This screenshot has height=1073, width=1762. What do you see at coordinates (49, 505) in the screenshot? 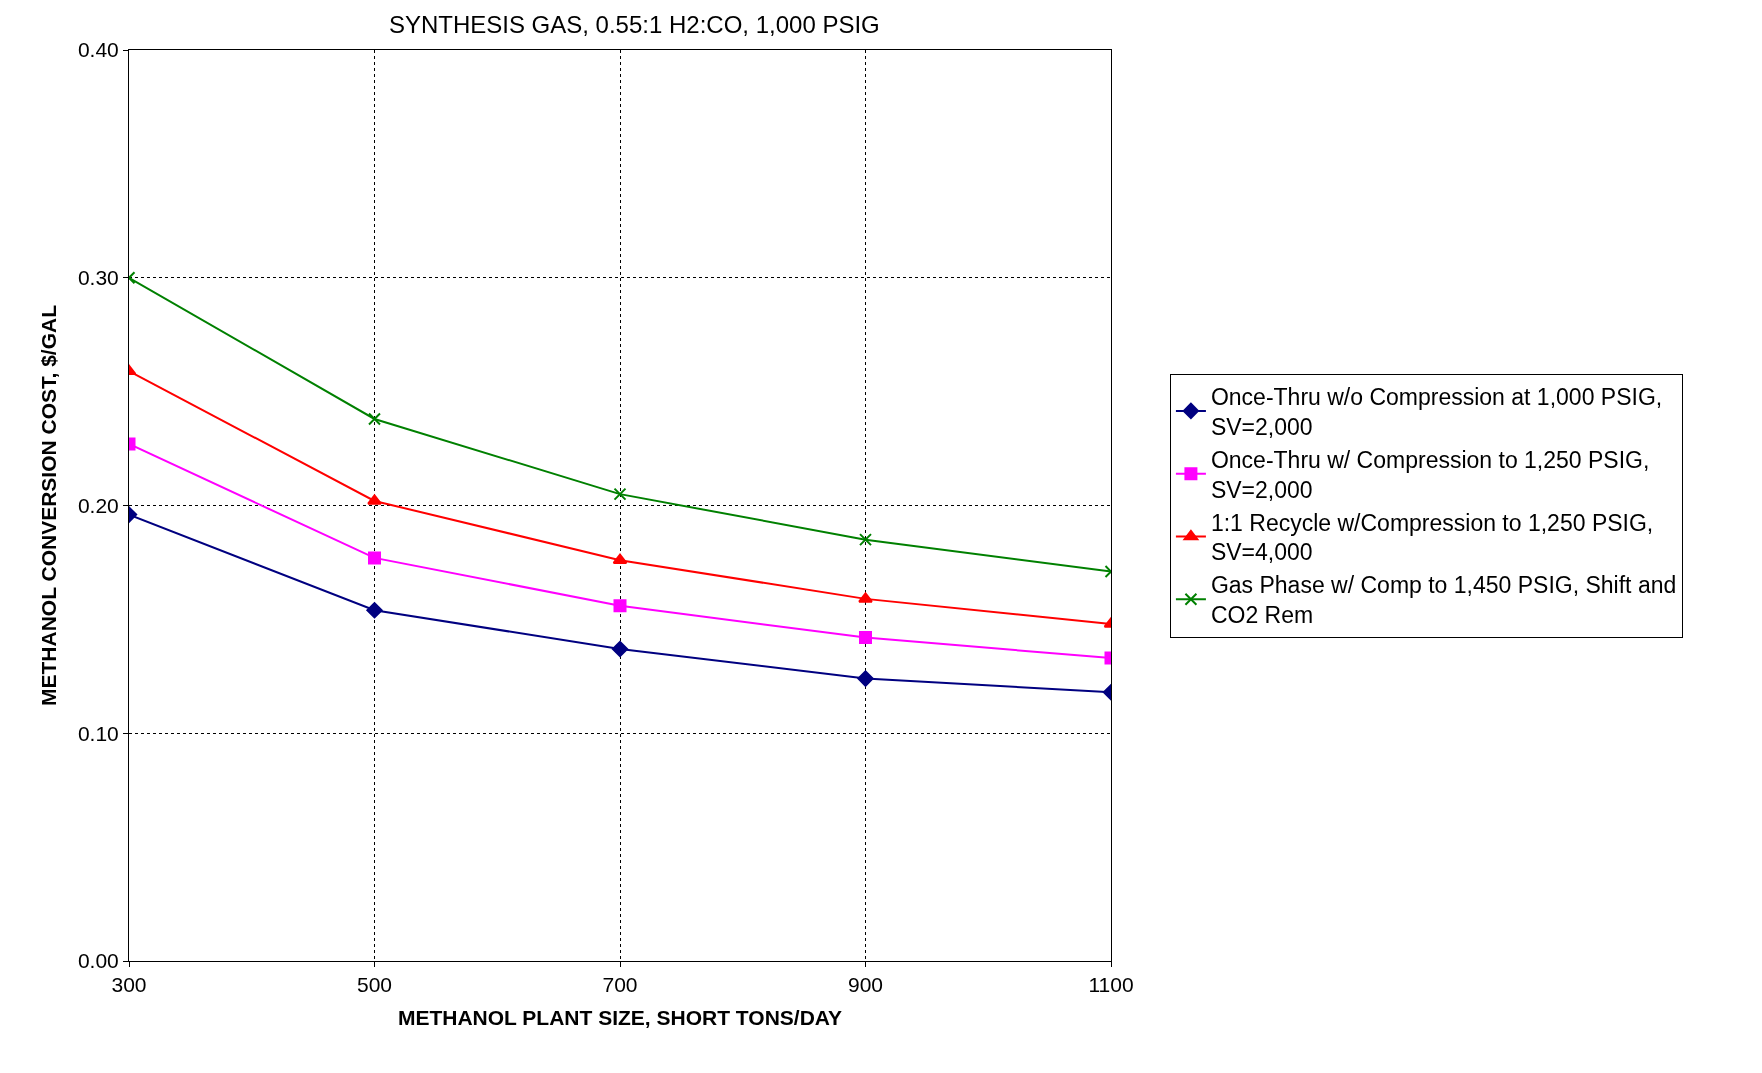
I see `y-axis-title: METHANOL CONVERSION COST, $/GAL` at bounding box center [49, 505].